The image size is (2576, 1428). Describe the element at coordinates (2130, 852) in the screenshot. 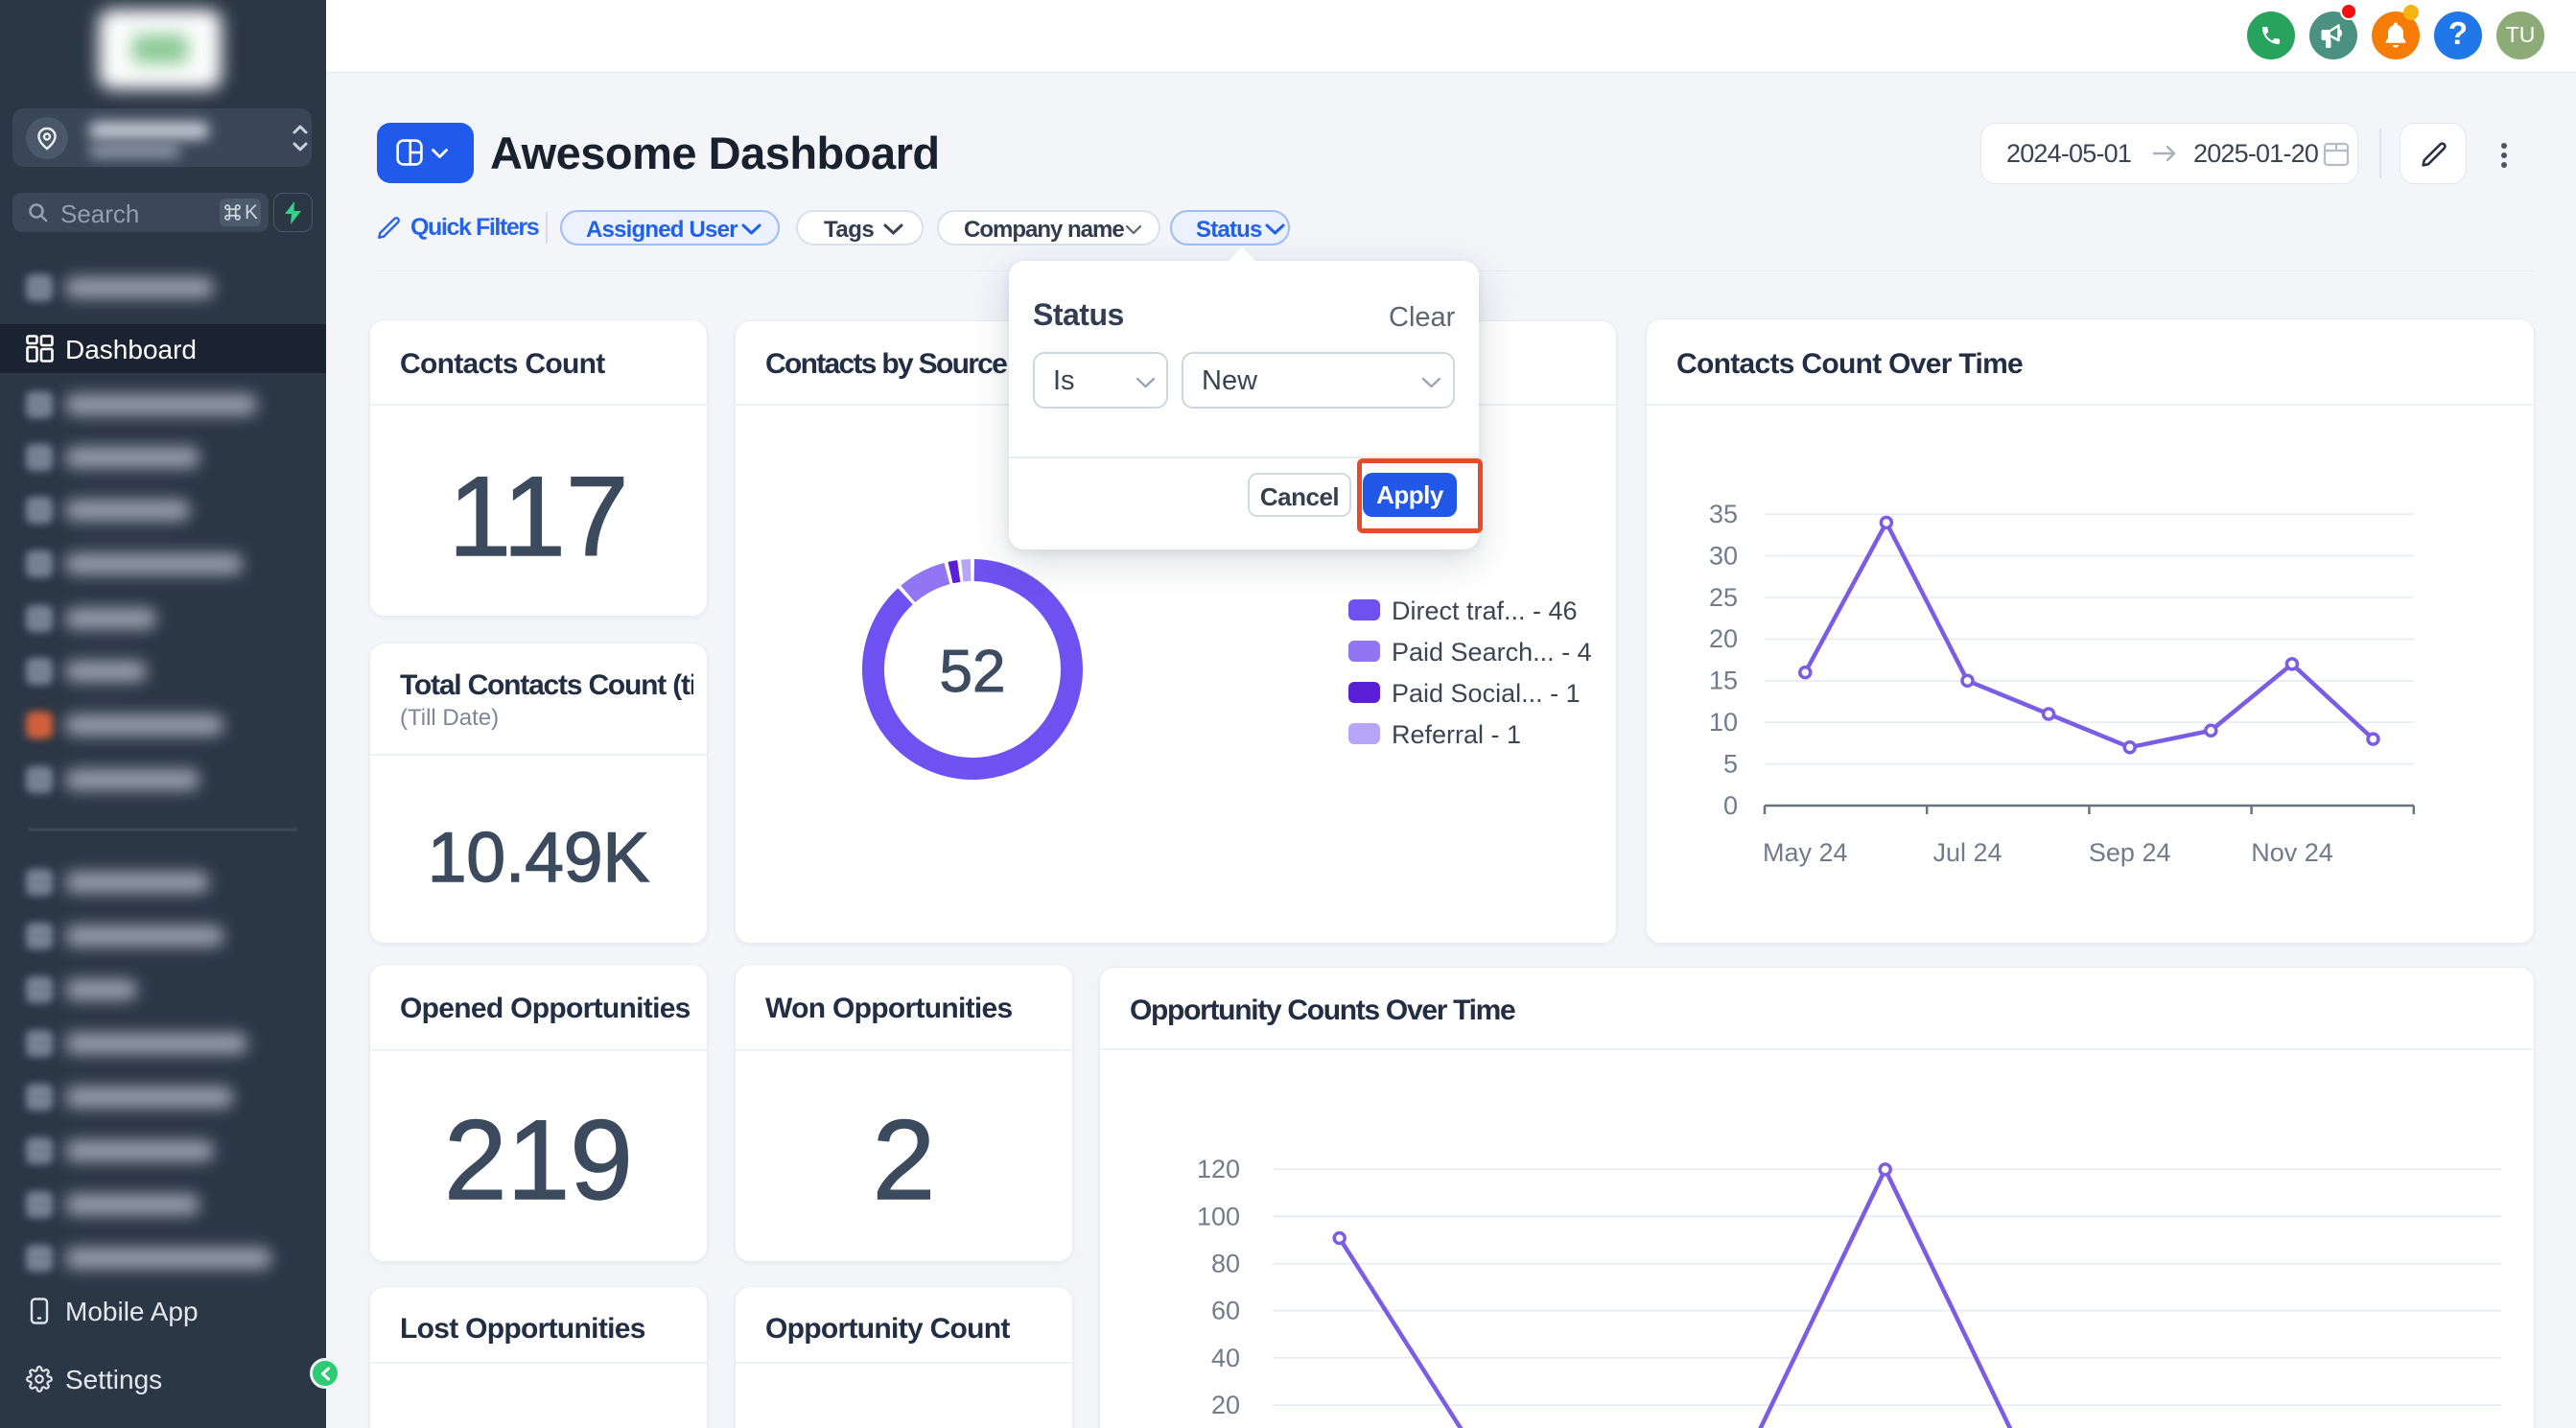

I see `svg-text: Sep 24` at that location.